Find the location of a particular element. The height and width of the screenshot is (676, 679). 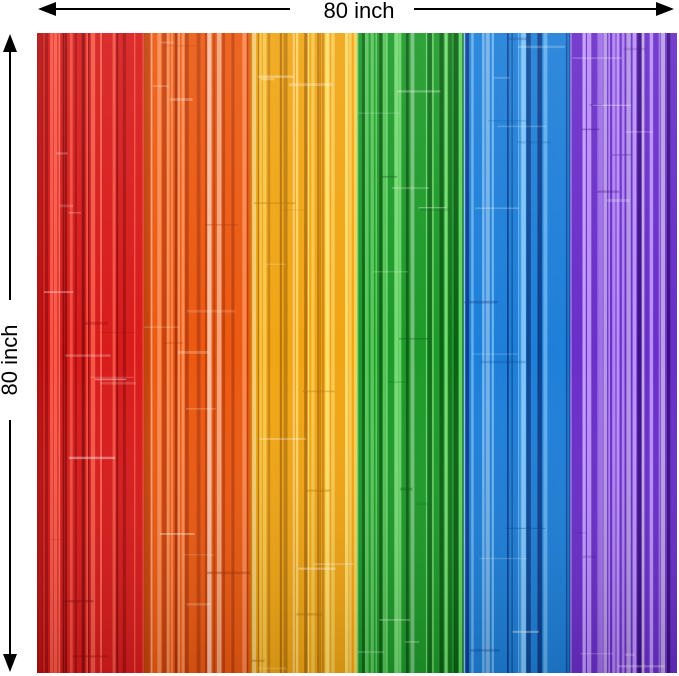

width-dimension-label: 80 inch is located at coordinates (359, 11).